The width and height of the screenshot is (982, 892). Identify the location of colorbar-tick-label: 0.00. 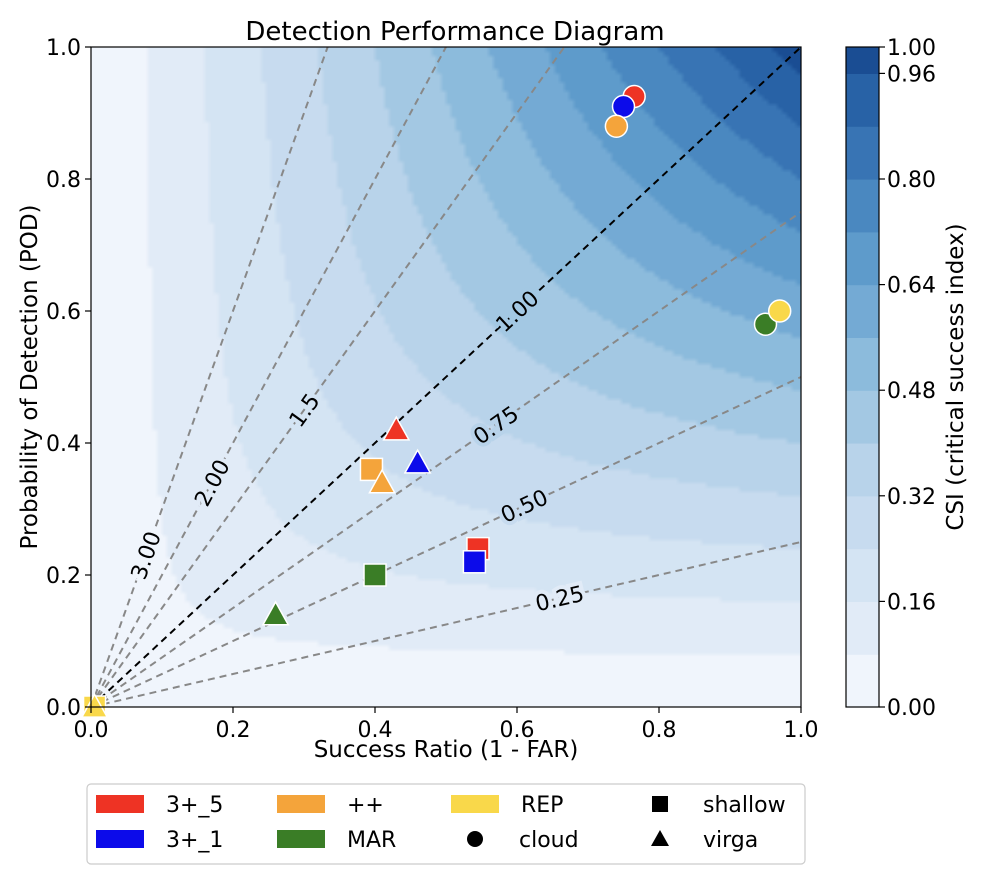
(911, 708).